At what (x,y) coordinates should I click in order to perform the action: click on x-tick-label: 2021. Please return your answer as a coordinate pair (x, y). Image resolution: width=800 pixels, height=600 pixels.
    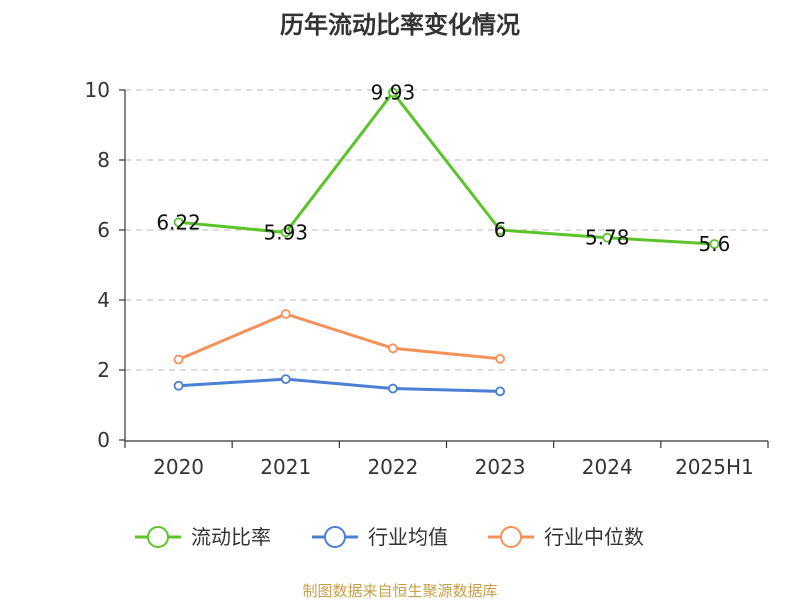
    Looking at the image, I should click on (285, 467).